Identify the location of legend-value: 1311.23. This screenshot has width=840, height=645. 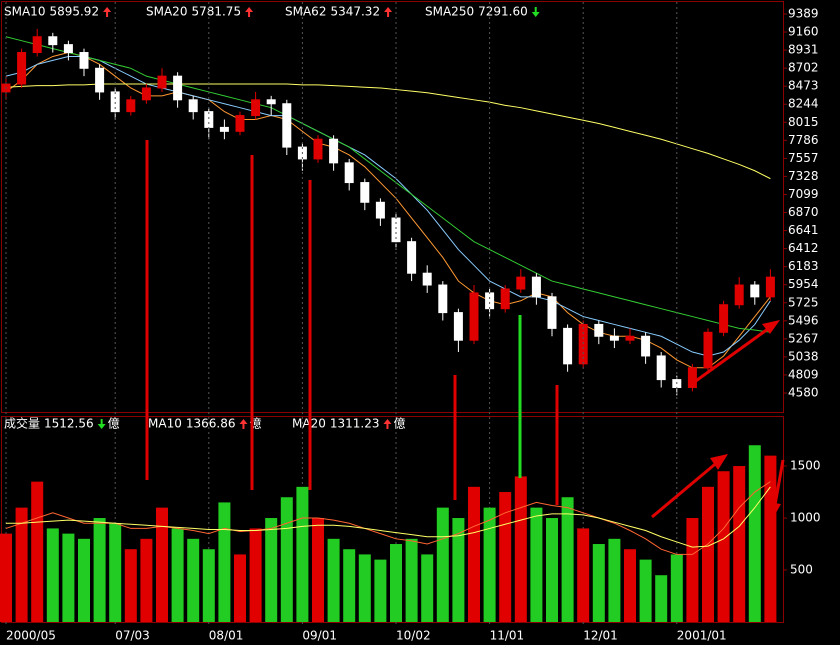
(355, 424).